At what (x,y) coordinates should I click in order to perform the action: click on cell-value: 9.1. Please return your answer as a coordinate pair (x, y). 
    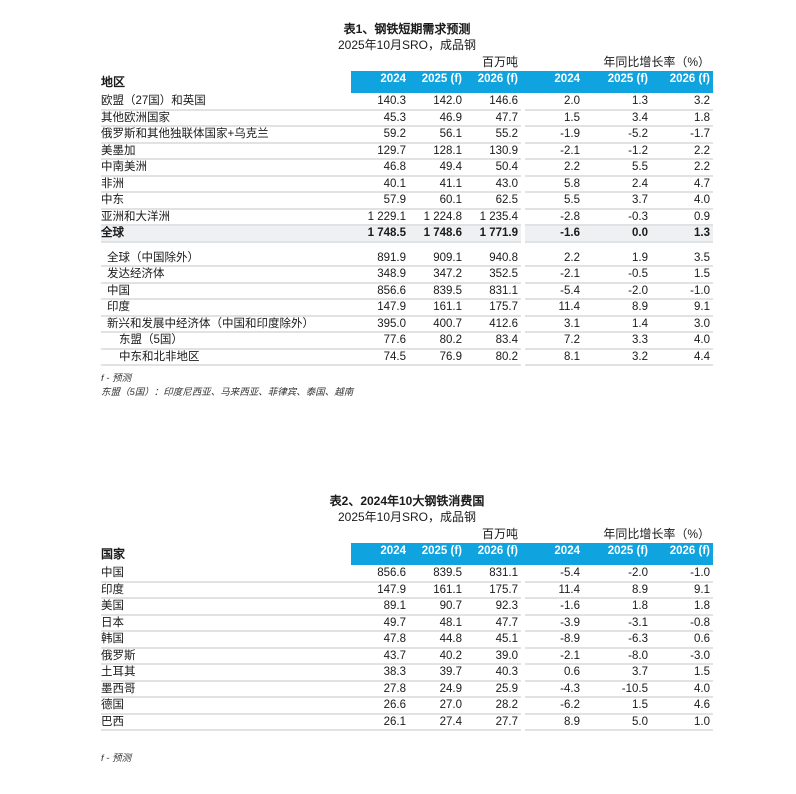
    Looking at the image, I should click on (682, 591).